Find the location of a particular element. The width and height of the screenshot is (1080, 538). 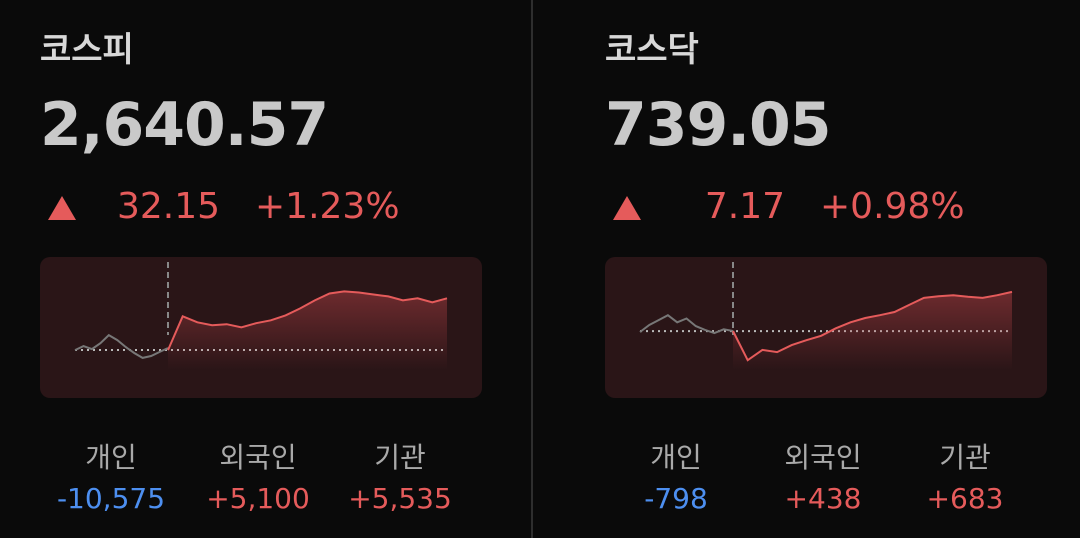

index-name: 코스피 is located at coordinates (87, 50).